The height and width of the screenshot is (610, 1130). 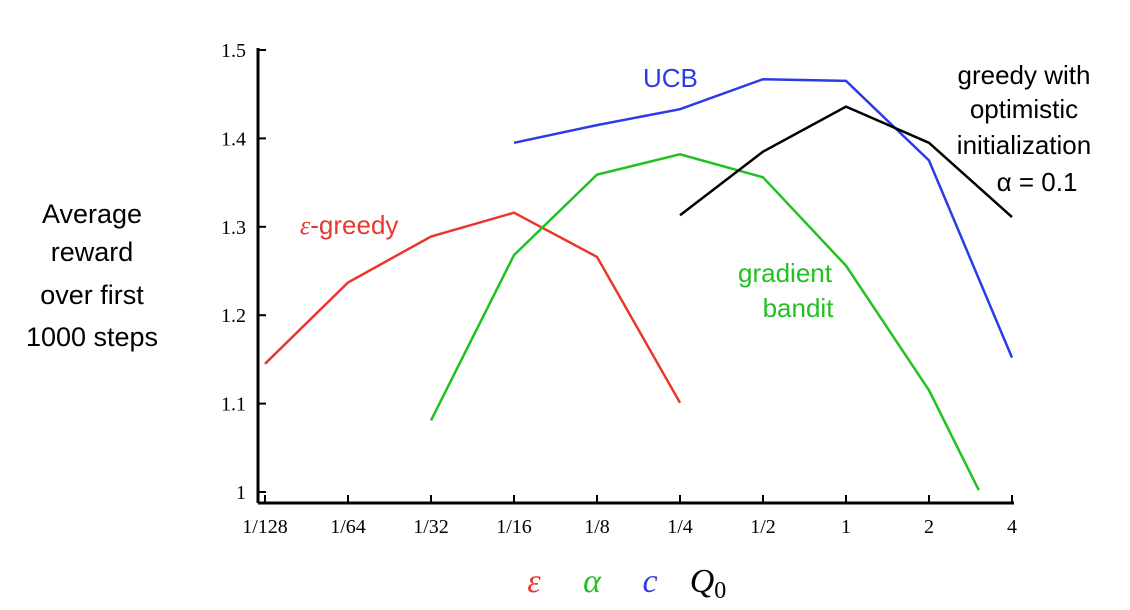 What do you see at coordinates (786, 290) in the screenshot?
I see `series-label-gradient-bandit: gradient bandit` at bounding box center [786, 290].